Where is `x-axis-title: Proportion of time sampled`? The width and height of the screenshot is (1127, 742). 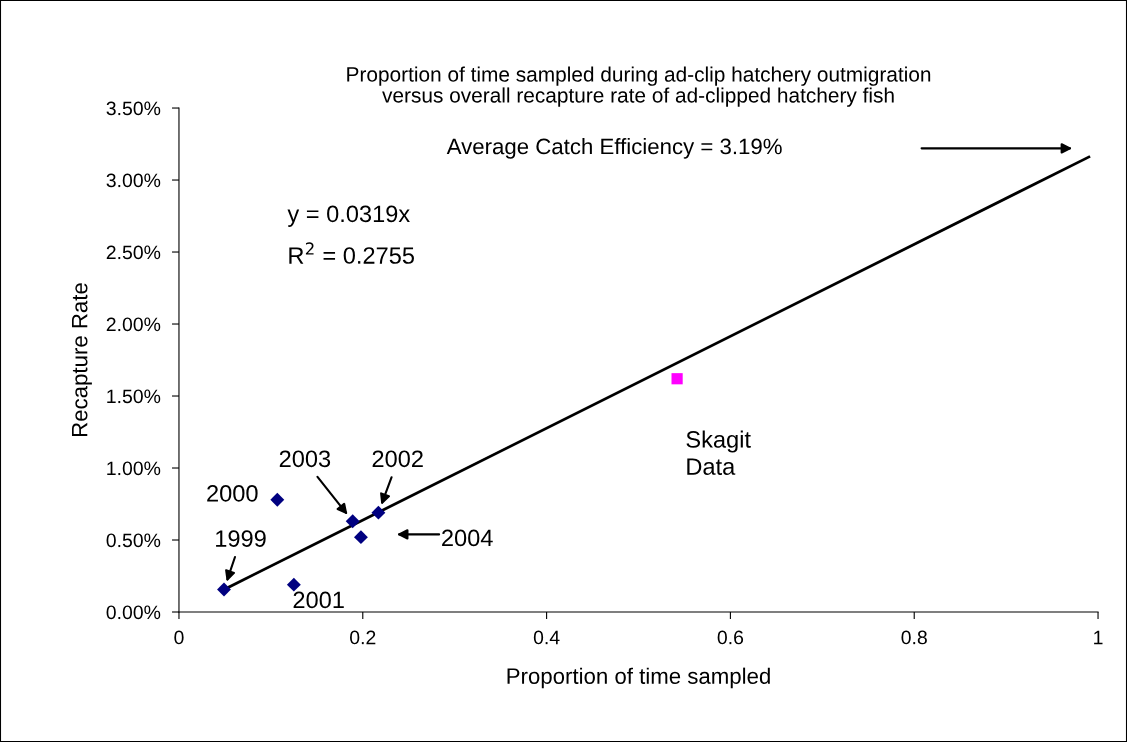 x-axis-title: Proportion of time sampled is located at coordinates (638, 678).